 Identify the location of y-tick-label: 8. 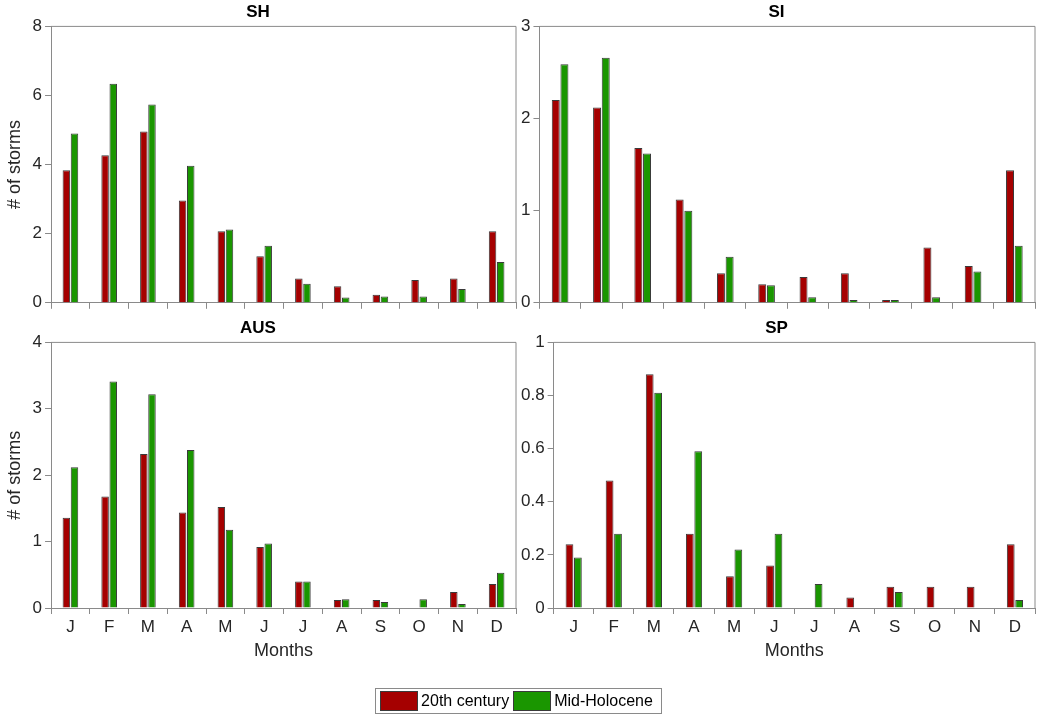
(37, 26).